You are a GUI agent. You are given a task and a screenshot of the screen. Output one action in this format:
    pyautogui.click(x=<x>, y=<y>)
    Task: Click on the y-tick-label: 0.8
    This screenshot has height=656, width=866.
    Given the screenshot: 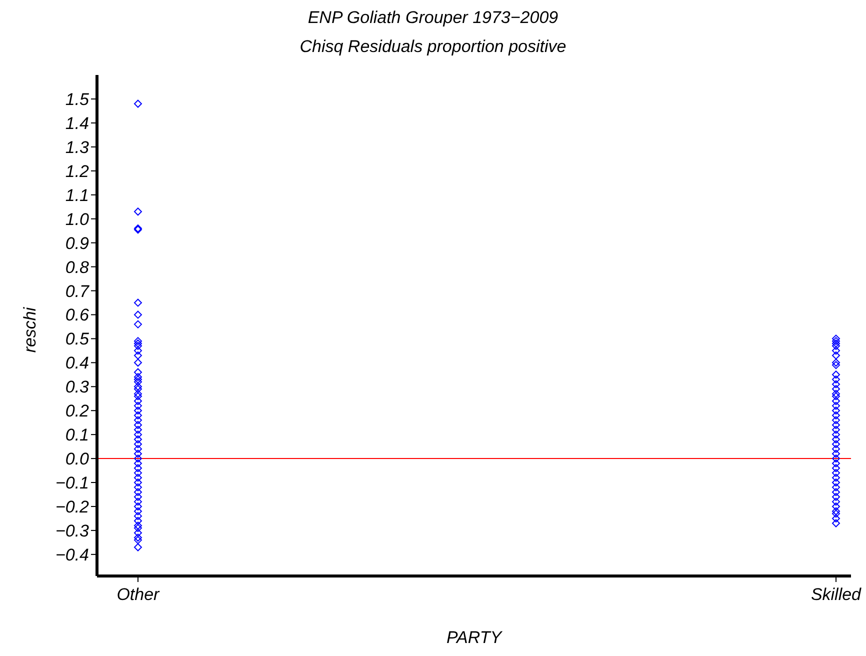 What is the action you would take?
    pyautogui.click(x=77, y=267)
    